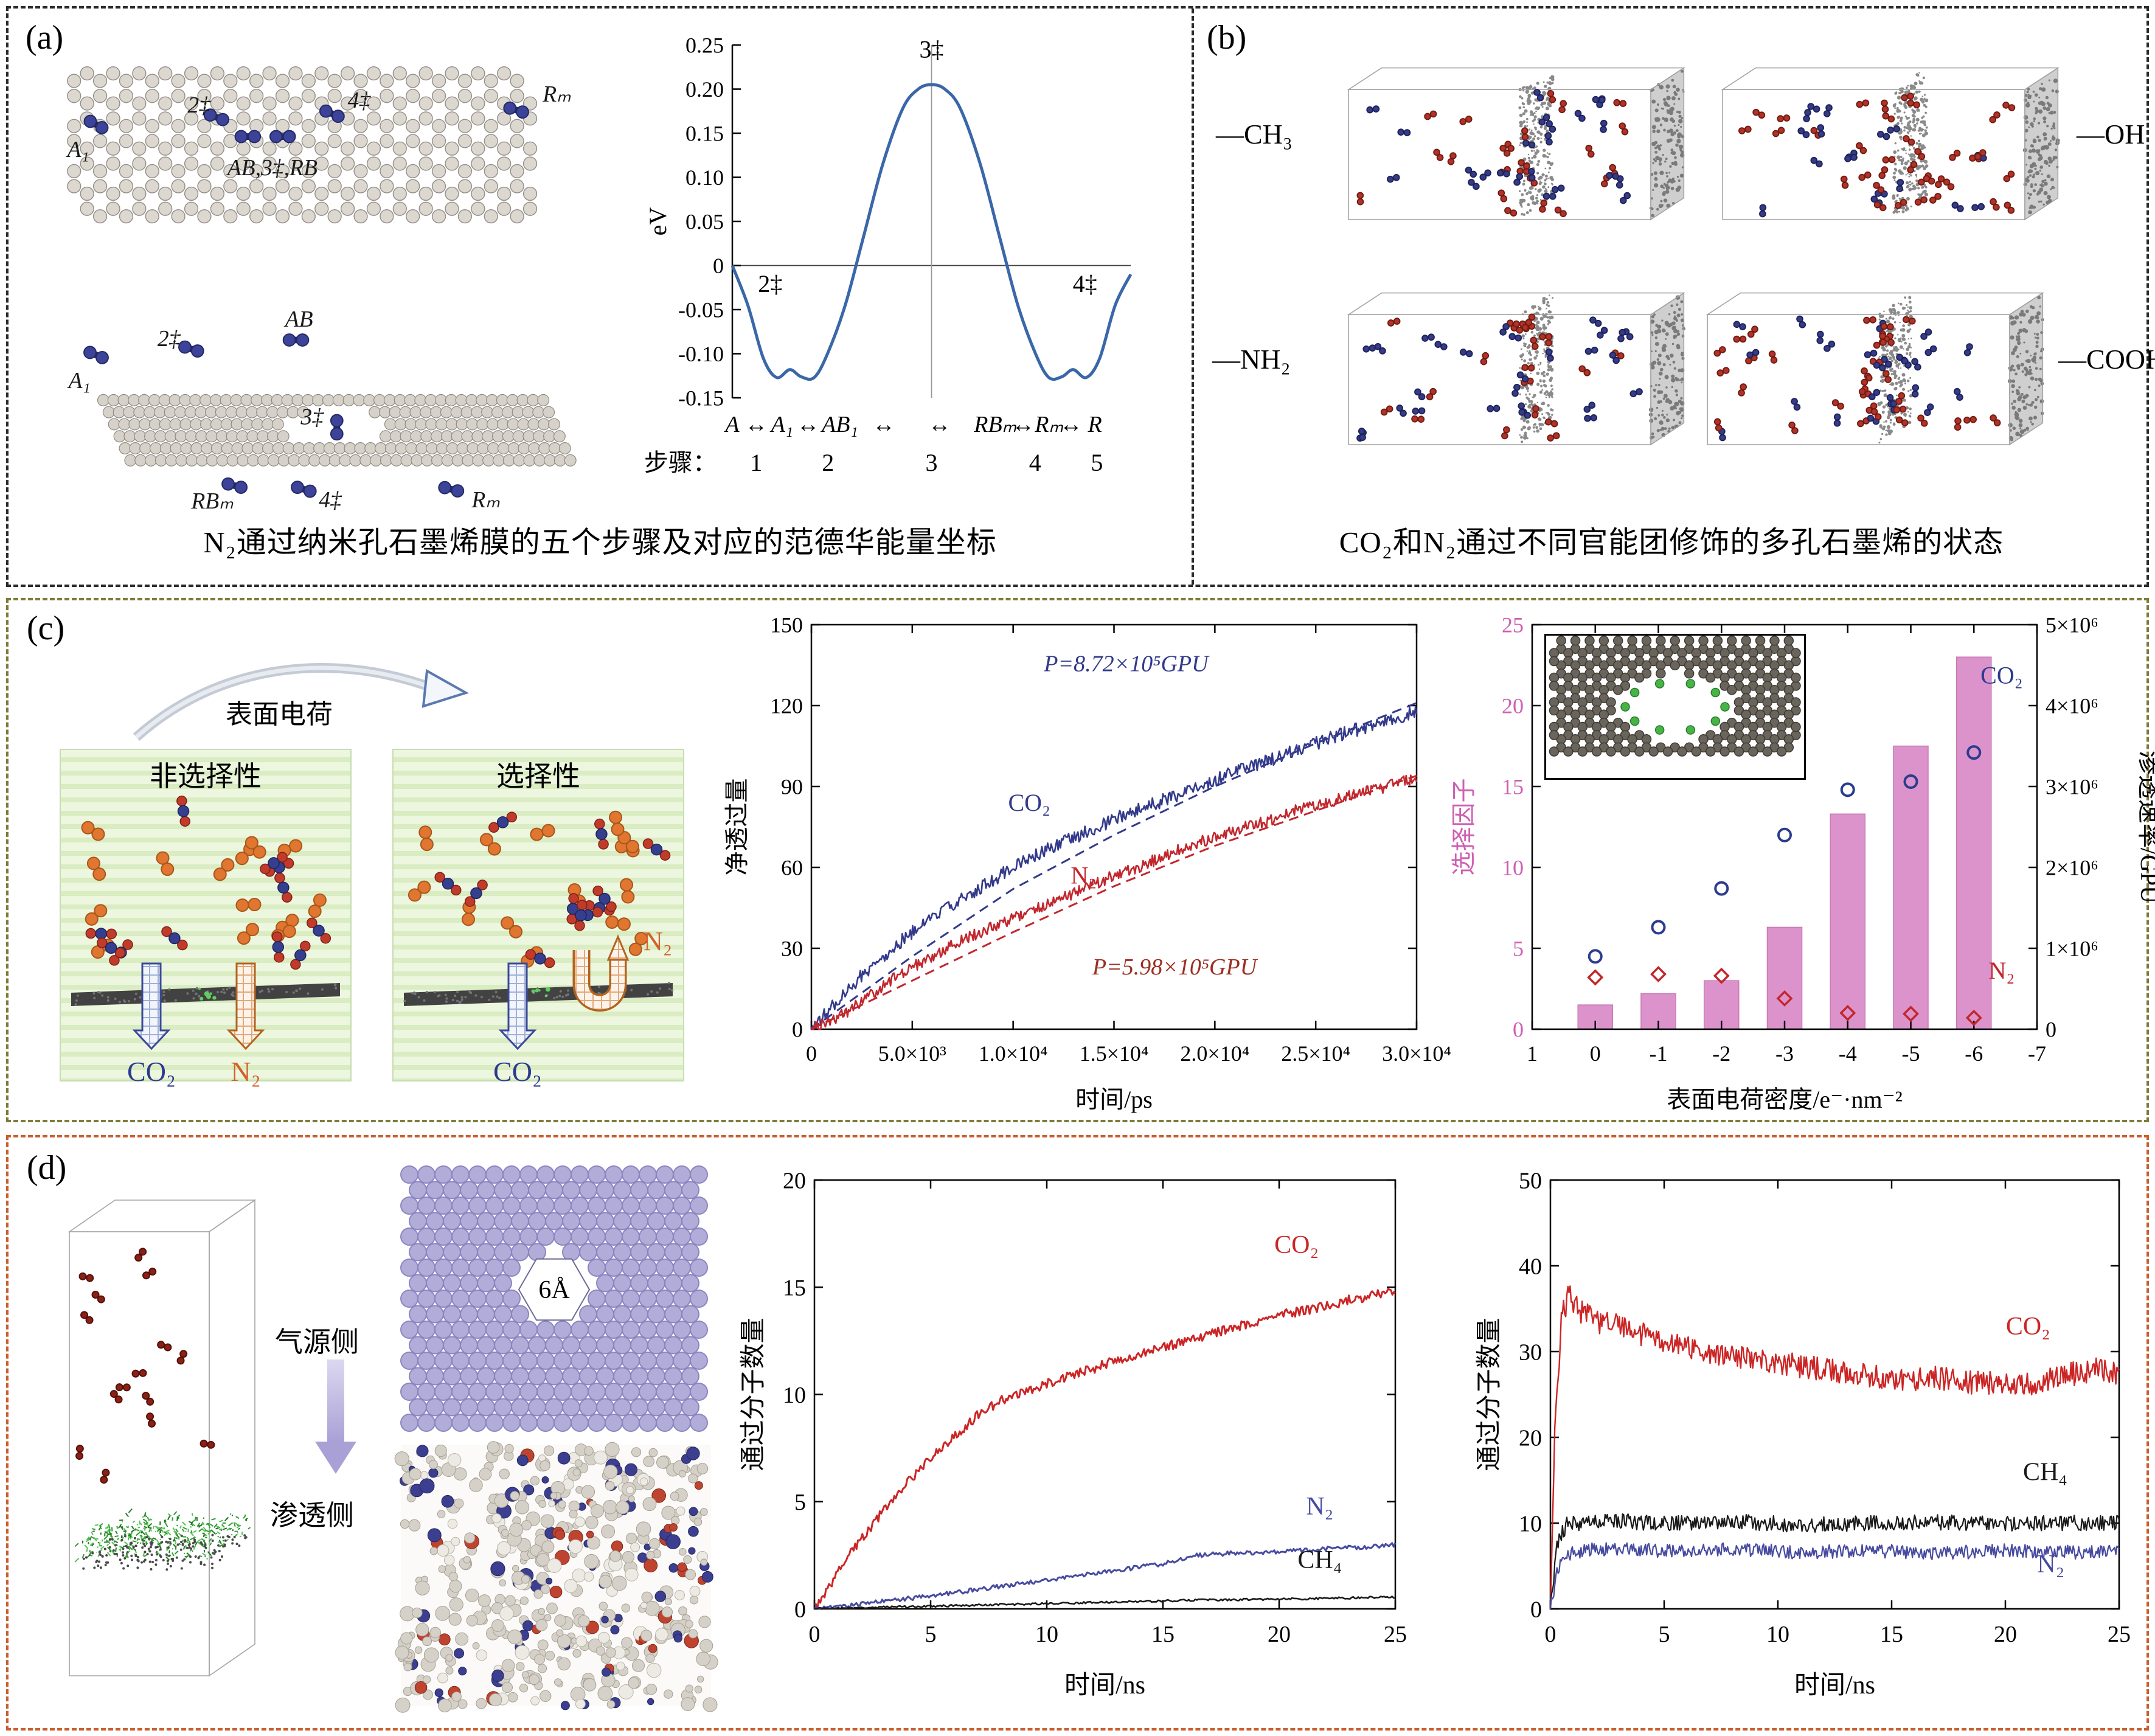 The image size is (2155, 1736). Describe the element at coordinates (554, 1290) in the screenshot. I see `svg-text: 6Å` at that location.